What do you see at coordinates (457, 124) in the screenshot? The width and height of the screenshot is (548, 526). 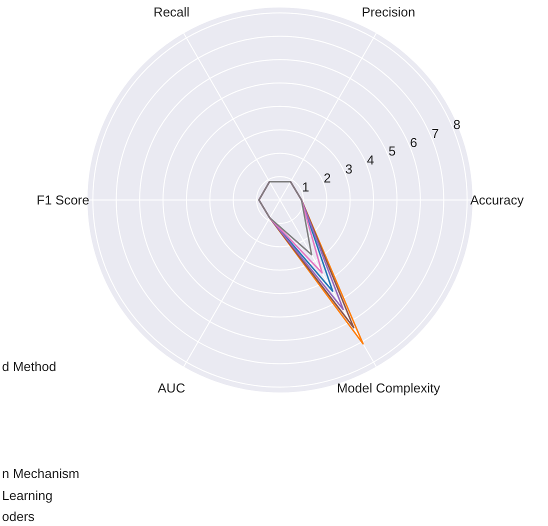 I see `y-tick-label: 8` at bounding box center [457, 124].